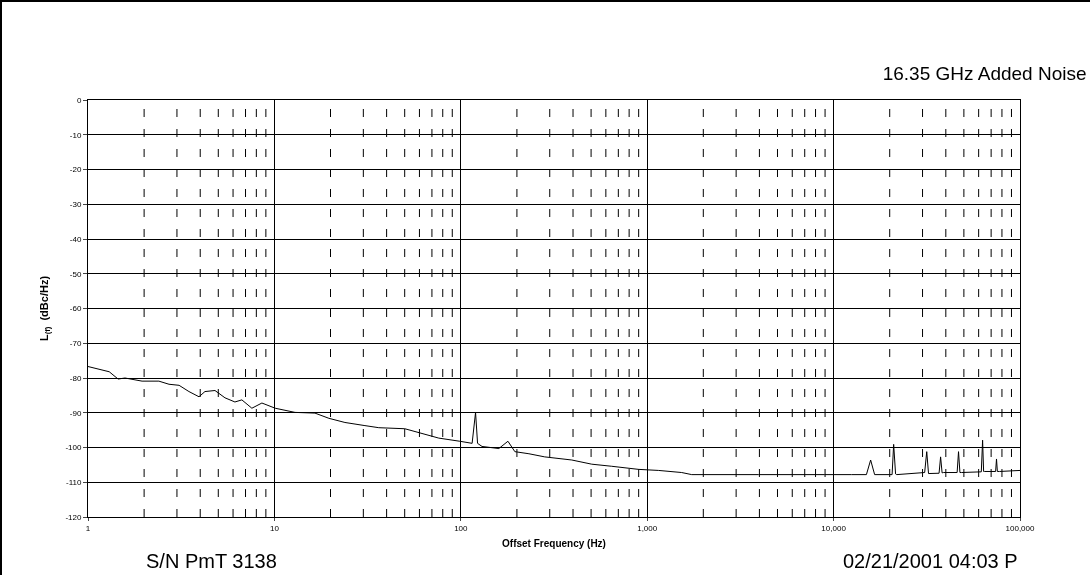  I want to click on x-tick-label: 100, so click(461, 528).